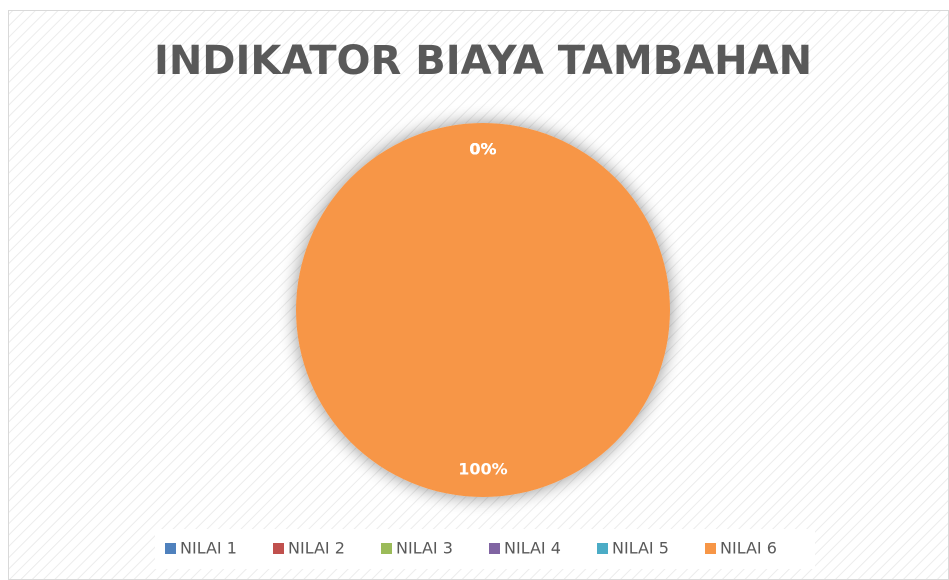 The height and width of the screenshot is (580, 949). Describe the element at coordinates (316, 548) in the screenshot. I see `legend-label: NILAI 2` at that location.